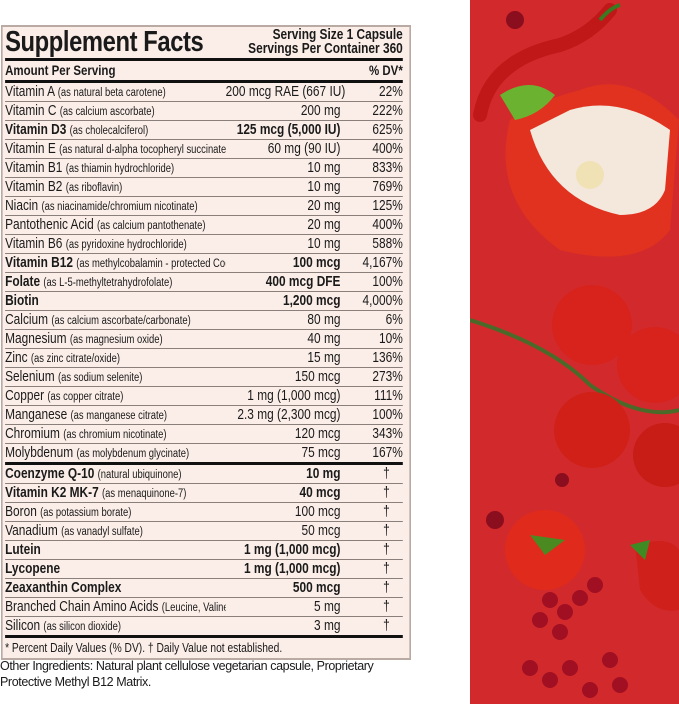 The height and width of the screenshot is (709, 679). What do you see at coordinates (317, 377) in the screenshot?
I see `nutrient-amount: 150 mcg` at bounding box center [317, 377].